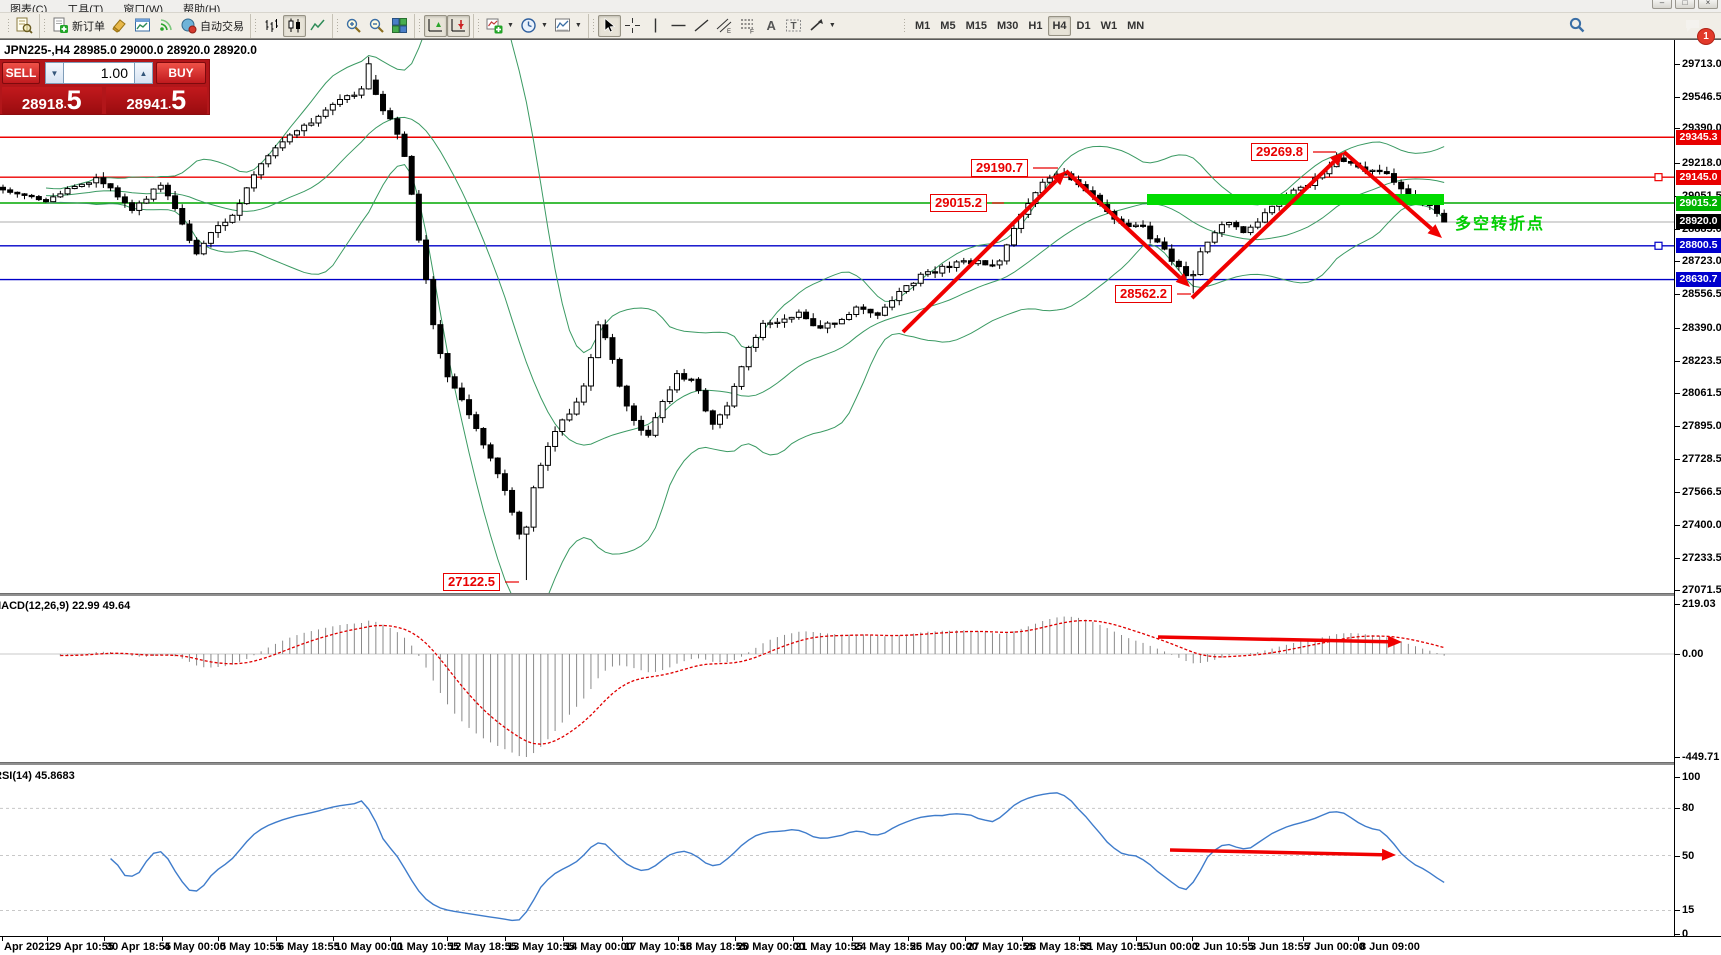  What do you see at coordinates (29, 8) in the screenshot?
I see `menu-item: 图表(C)` at bounding box center [29, 8].